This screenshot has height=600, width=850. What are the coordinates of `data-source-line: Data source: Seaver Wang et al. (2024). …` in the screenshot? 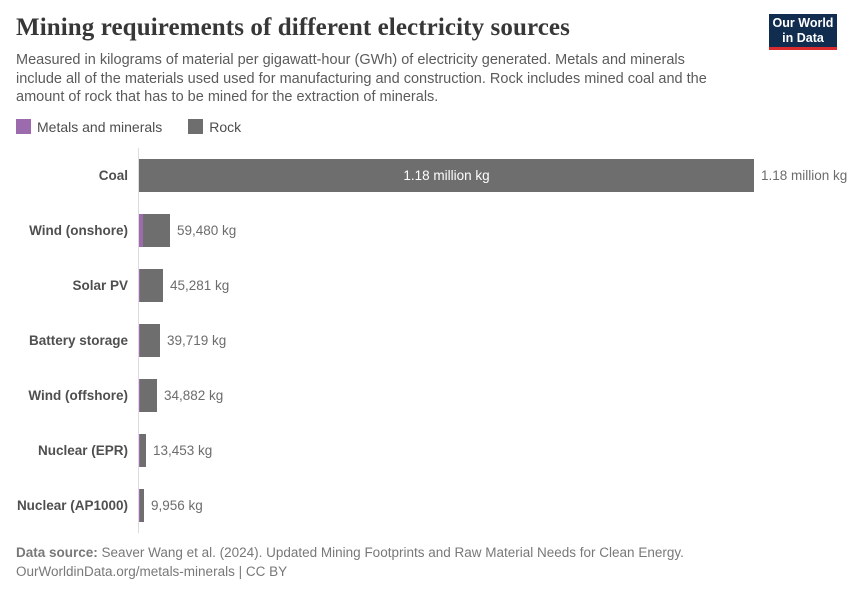 It's located at (426, 552).